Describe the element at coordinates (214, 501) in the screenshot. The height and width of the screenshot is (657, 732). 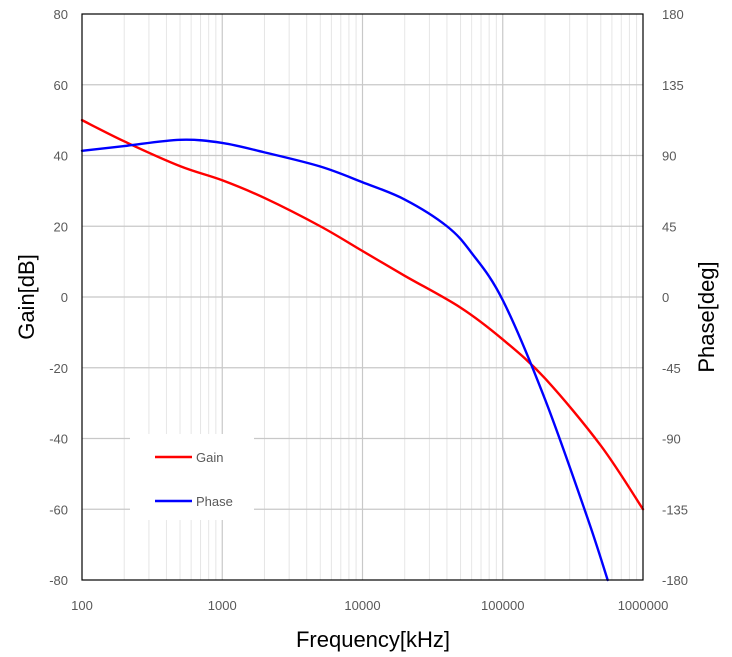
I see `legend-label-phase: Phase` at that location.